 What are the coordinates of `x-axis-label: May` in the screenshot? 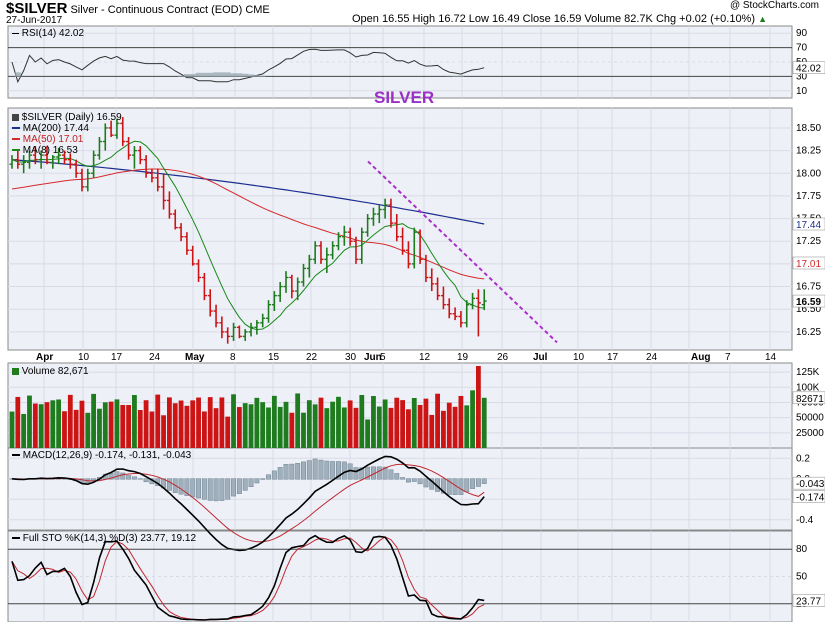 It's located at (195, 357).